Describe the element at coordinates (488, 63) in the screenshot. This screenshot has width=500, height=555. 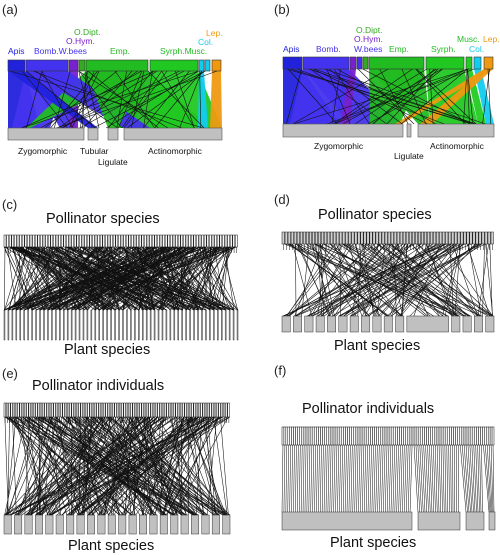
I see `pollinator-box-lep` at that location.